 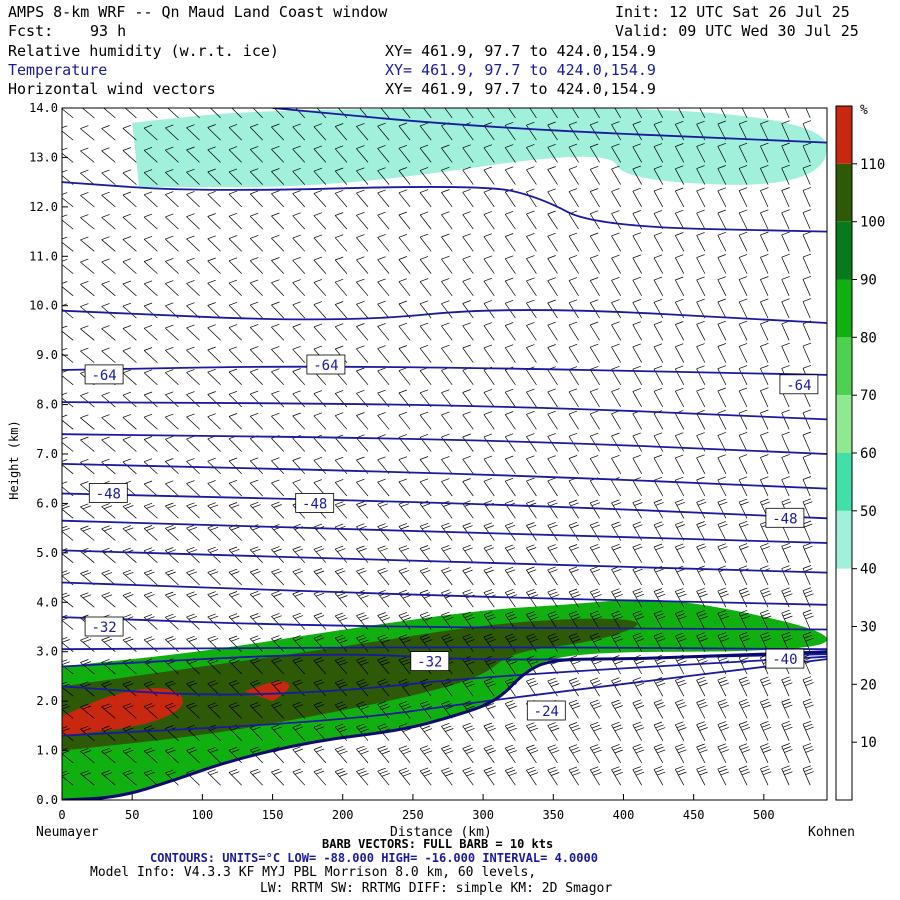 What do you see at coordinates (868, 685) in the screenshot?
I see `colorbar-label: 20` at bounding box center [868, 685].